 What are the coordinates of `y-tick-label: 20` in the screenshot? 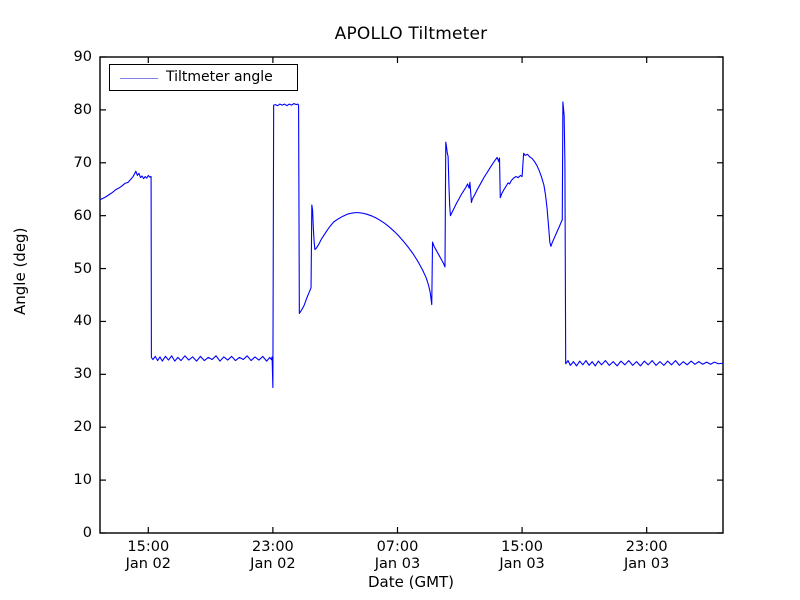 It's located at (82, 427).